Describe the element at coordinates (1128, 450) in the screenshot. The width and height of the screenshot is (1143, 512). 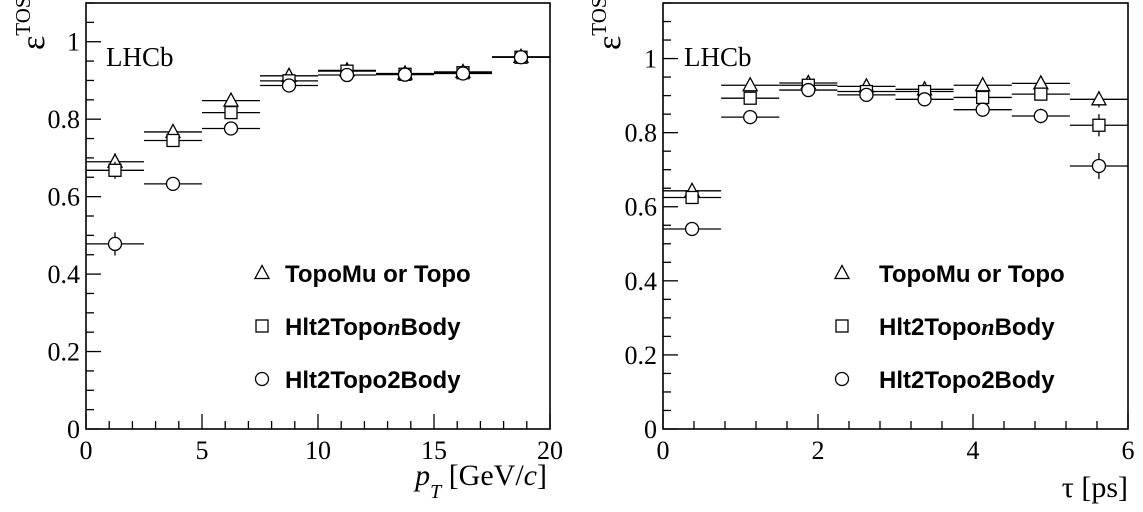
I see `x-tick-label: 6` at that location.